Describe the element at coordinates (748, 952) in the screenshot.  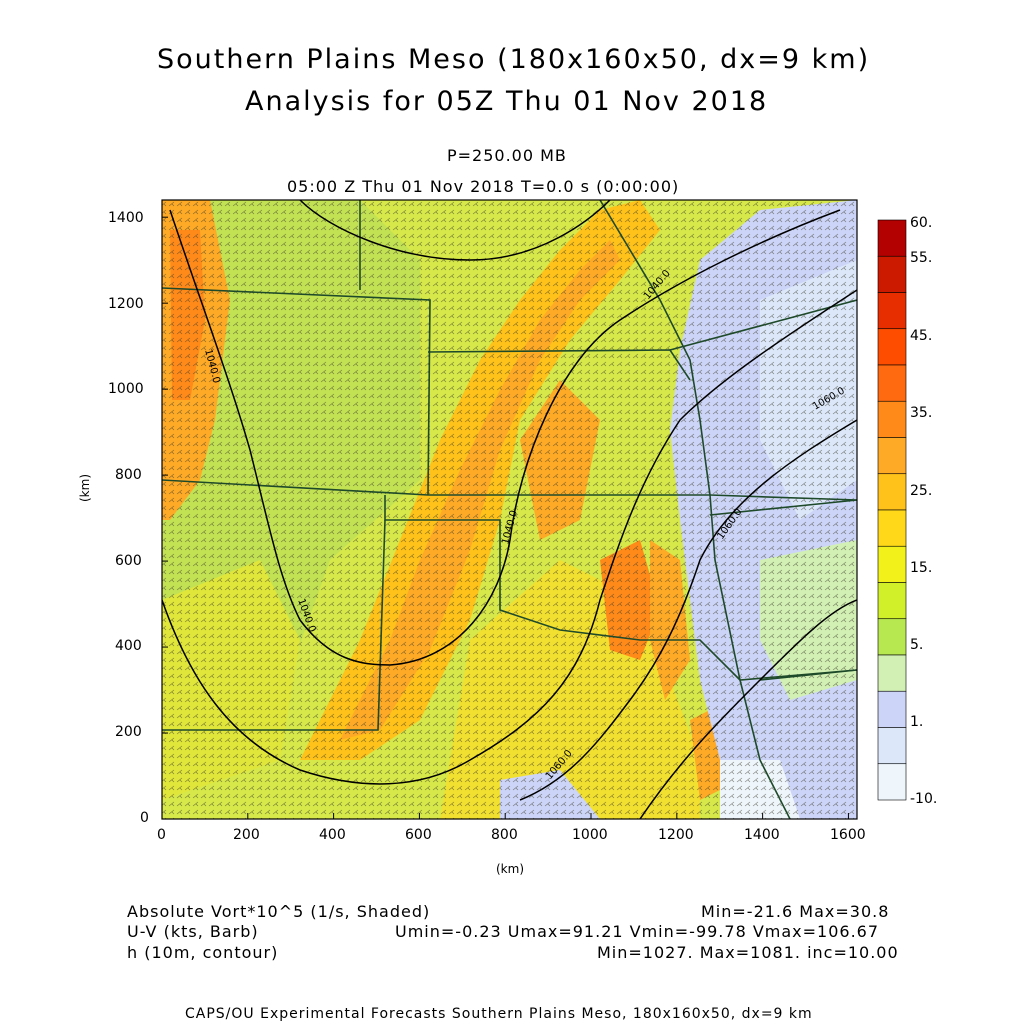
I see `legend-stats-height: Min=1027. Max=1081. inc=10.00` at that location.